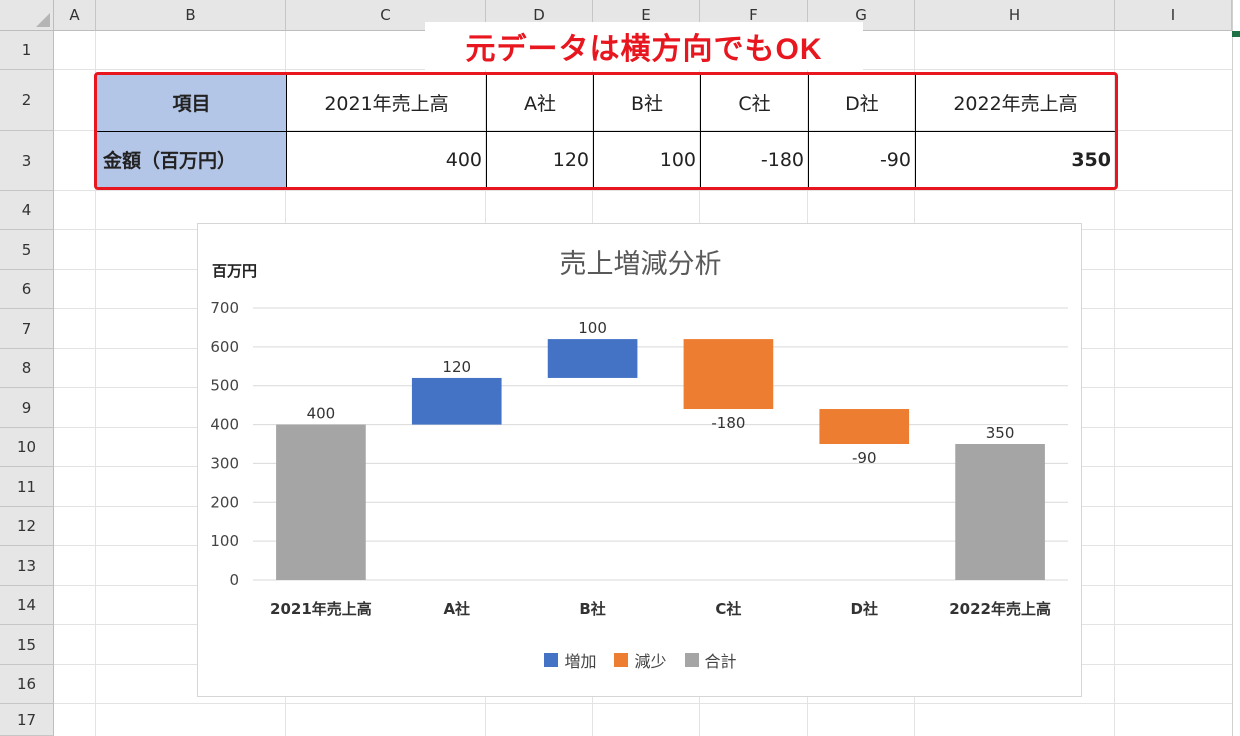 The width and height of the screenshot is (1240, 736). I want to click on legend-swatch-decrease, so click(621, 660).